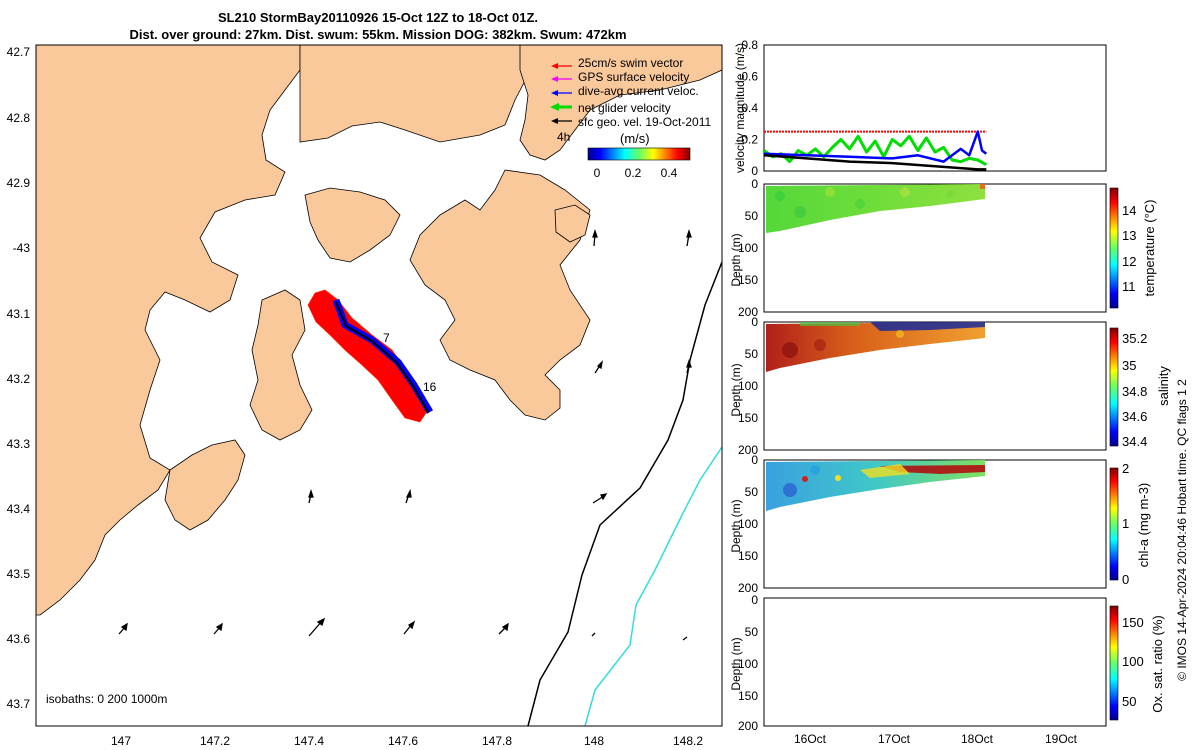 The width and height of the screenshot is (1200, 750). I want to click on land-small-islet, so click(572, 223).